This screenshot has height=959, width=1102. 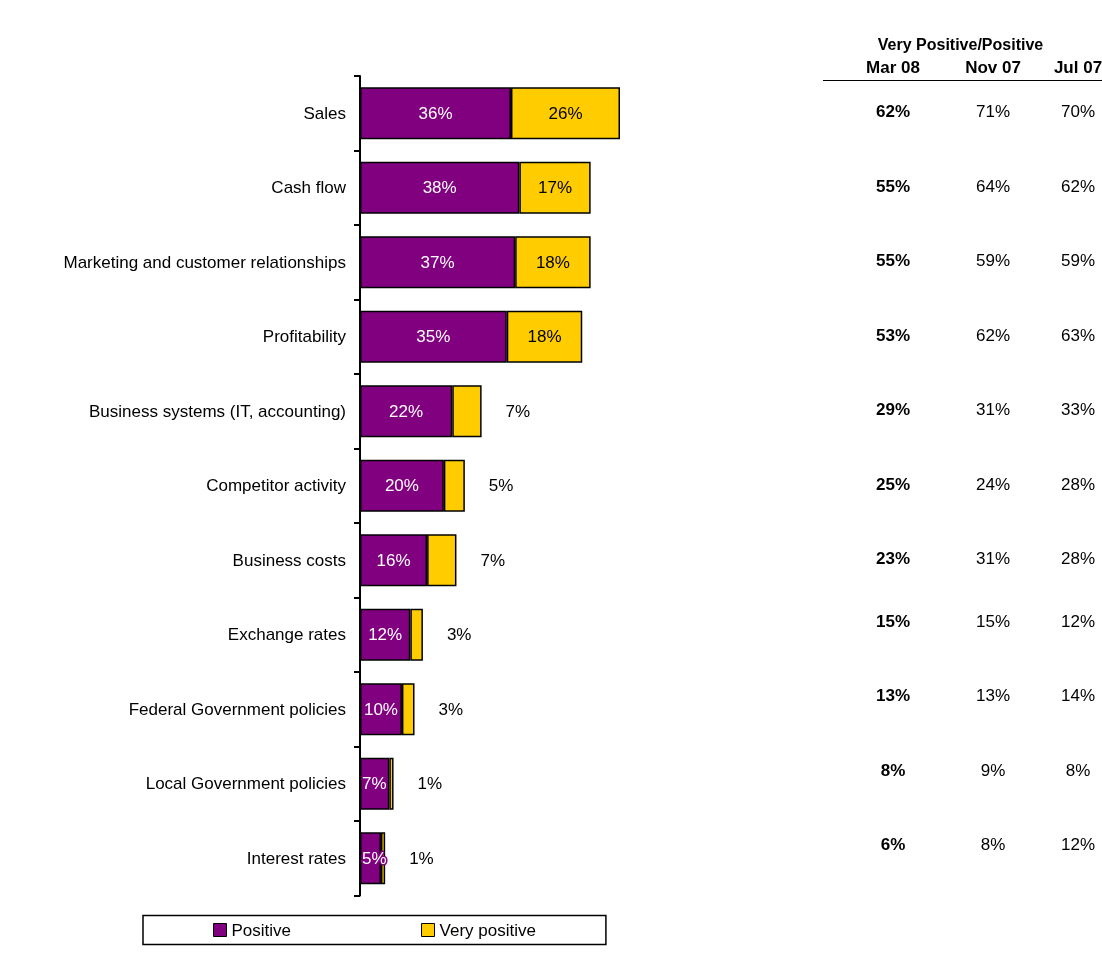 What do you see at coordinates (437, 262) in the screenshot?
I see `data-label: 37%` at bounding box center [437, 262].